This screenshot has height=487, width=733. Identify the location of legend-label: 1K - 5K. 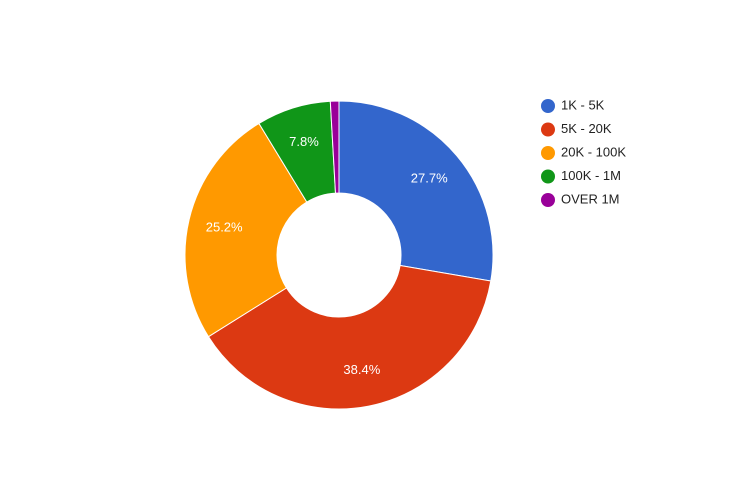
(583, 104).